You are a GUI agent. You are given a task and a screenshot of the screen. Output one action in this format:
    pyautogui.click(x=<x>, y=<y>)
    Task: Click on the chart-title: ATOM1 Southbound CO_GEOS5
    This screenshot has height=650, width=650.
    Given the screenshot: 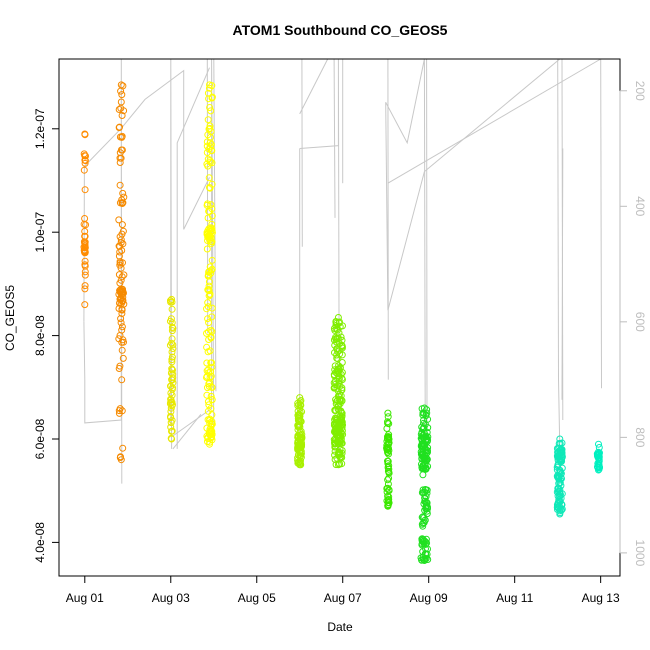 What is the action you would take?
    pyautogui.click(x=340, y=30)
    